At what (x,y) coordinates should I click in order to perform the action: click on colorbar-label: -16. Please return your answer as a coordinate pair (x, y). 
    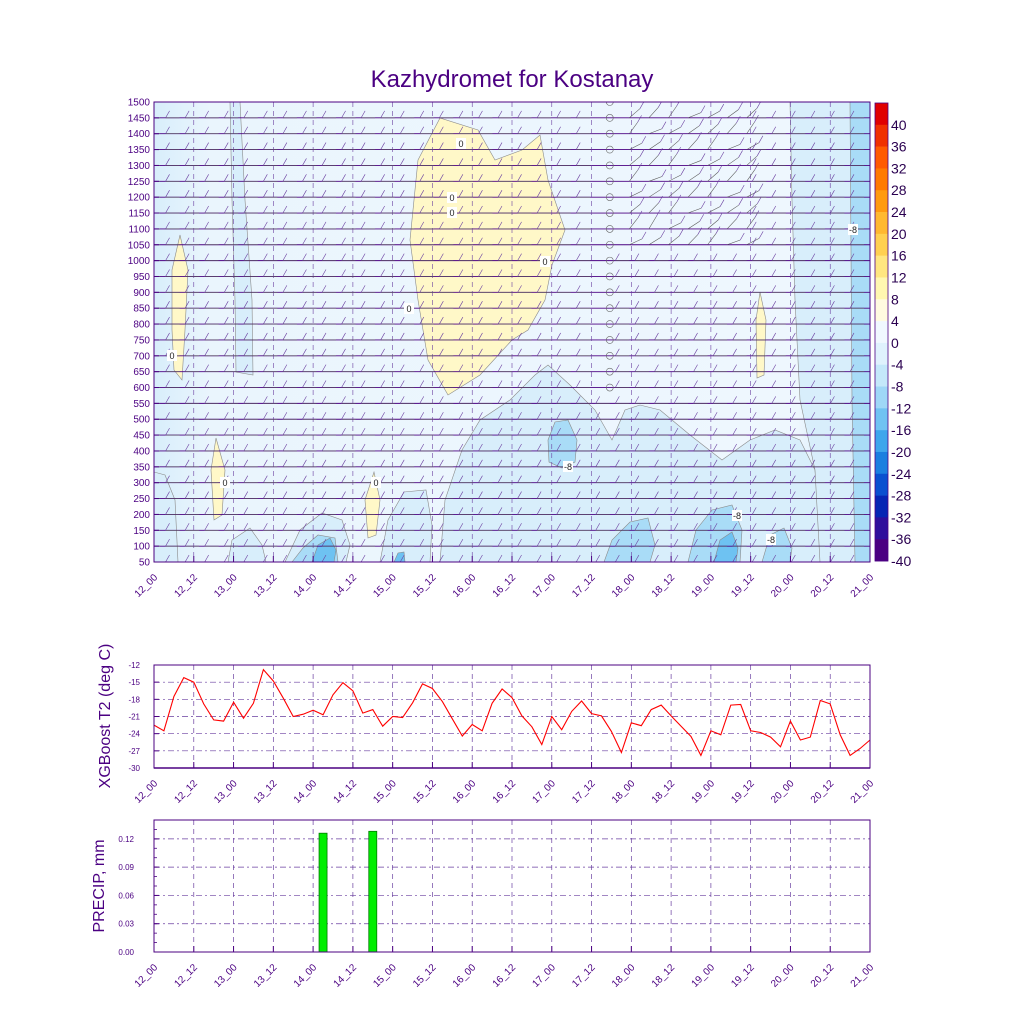
    Looking at the image, I should click on (901, 430).